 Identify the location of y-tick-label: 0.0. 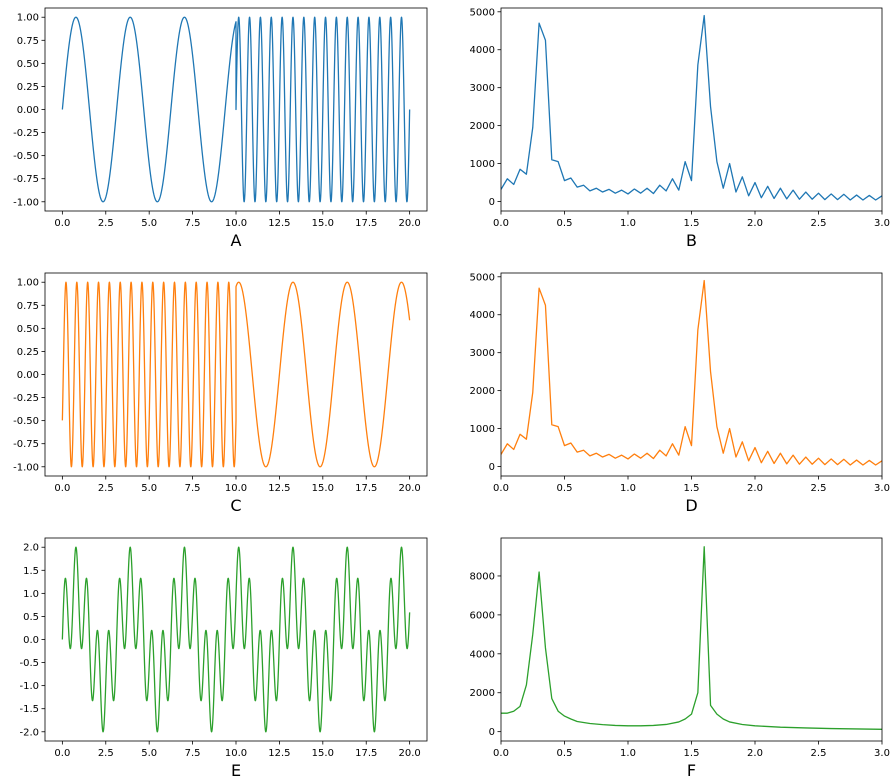
(31, 640).